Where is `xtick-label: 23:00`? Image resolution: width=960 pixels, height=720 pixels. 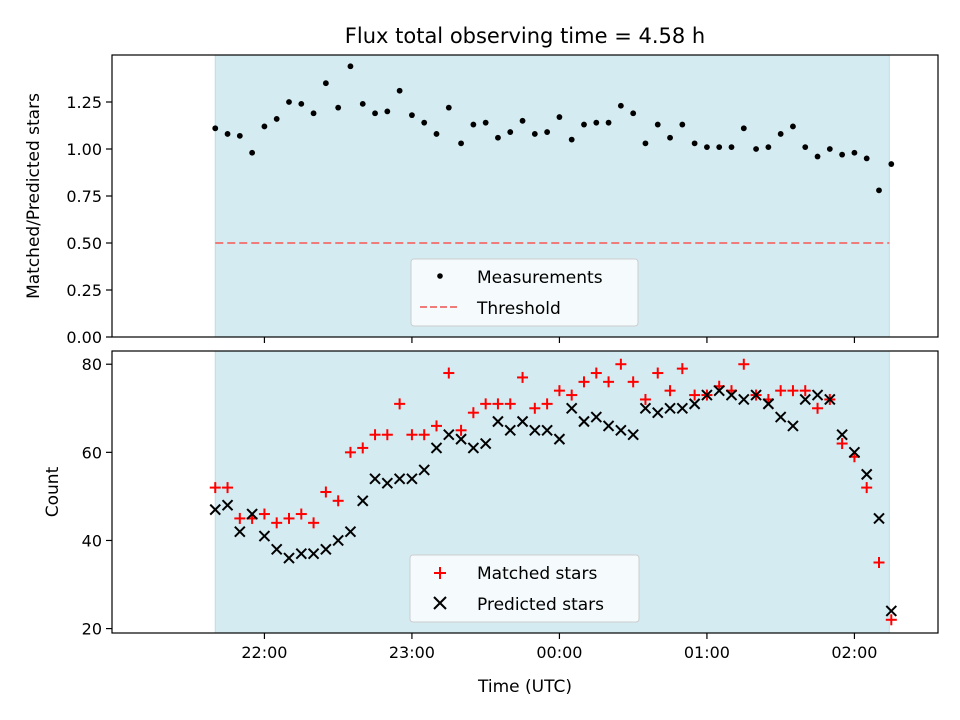
xtick-label: 23:00 is located at coordinates (412, 652).